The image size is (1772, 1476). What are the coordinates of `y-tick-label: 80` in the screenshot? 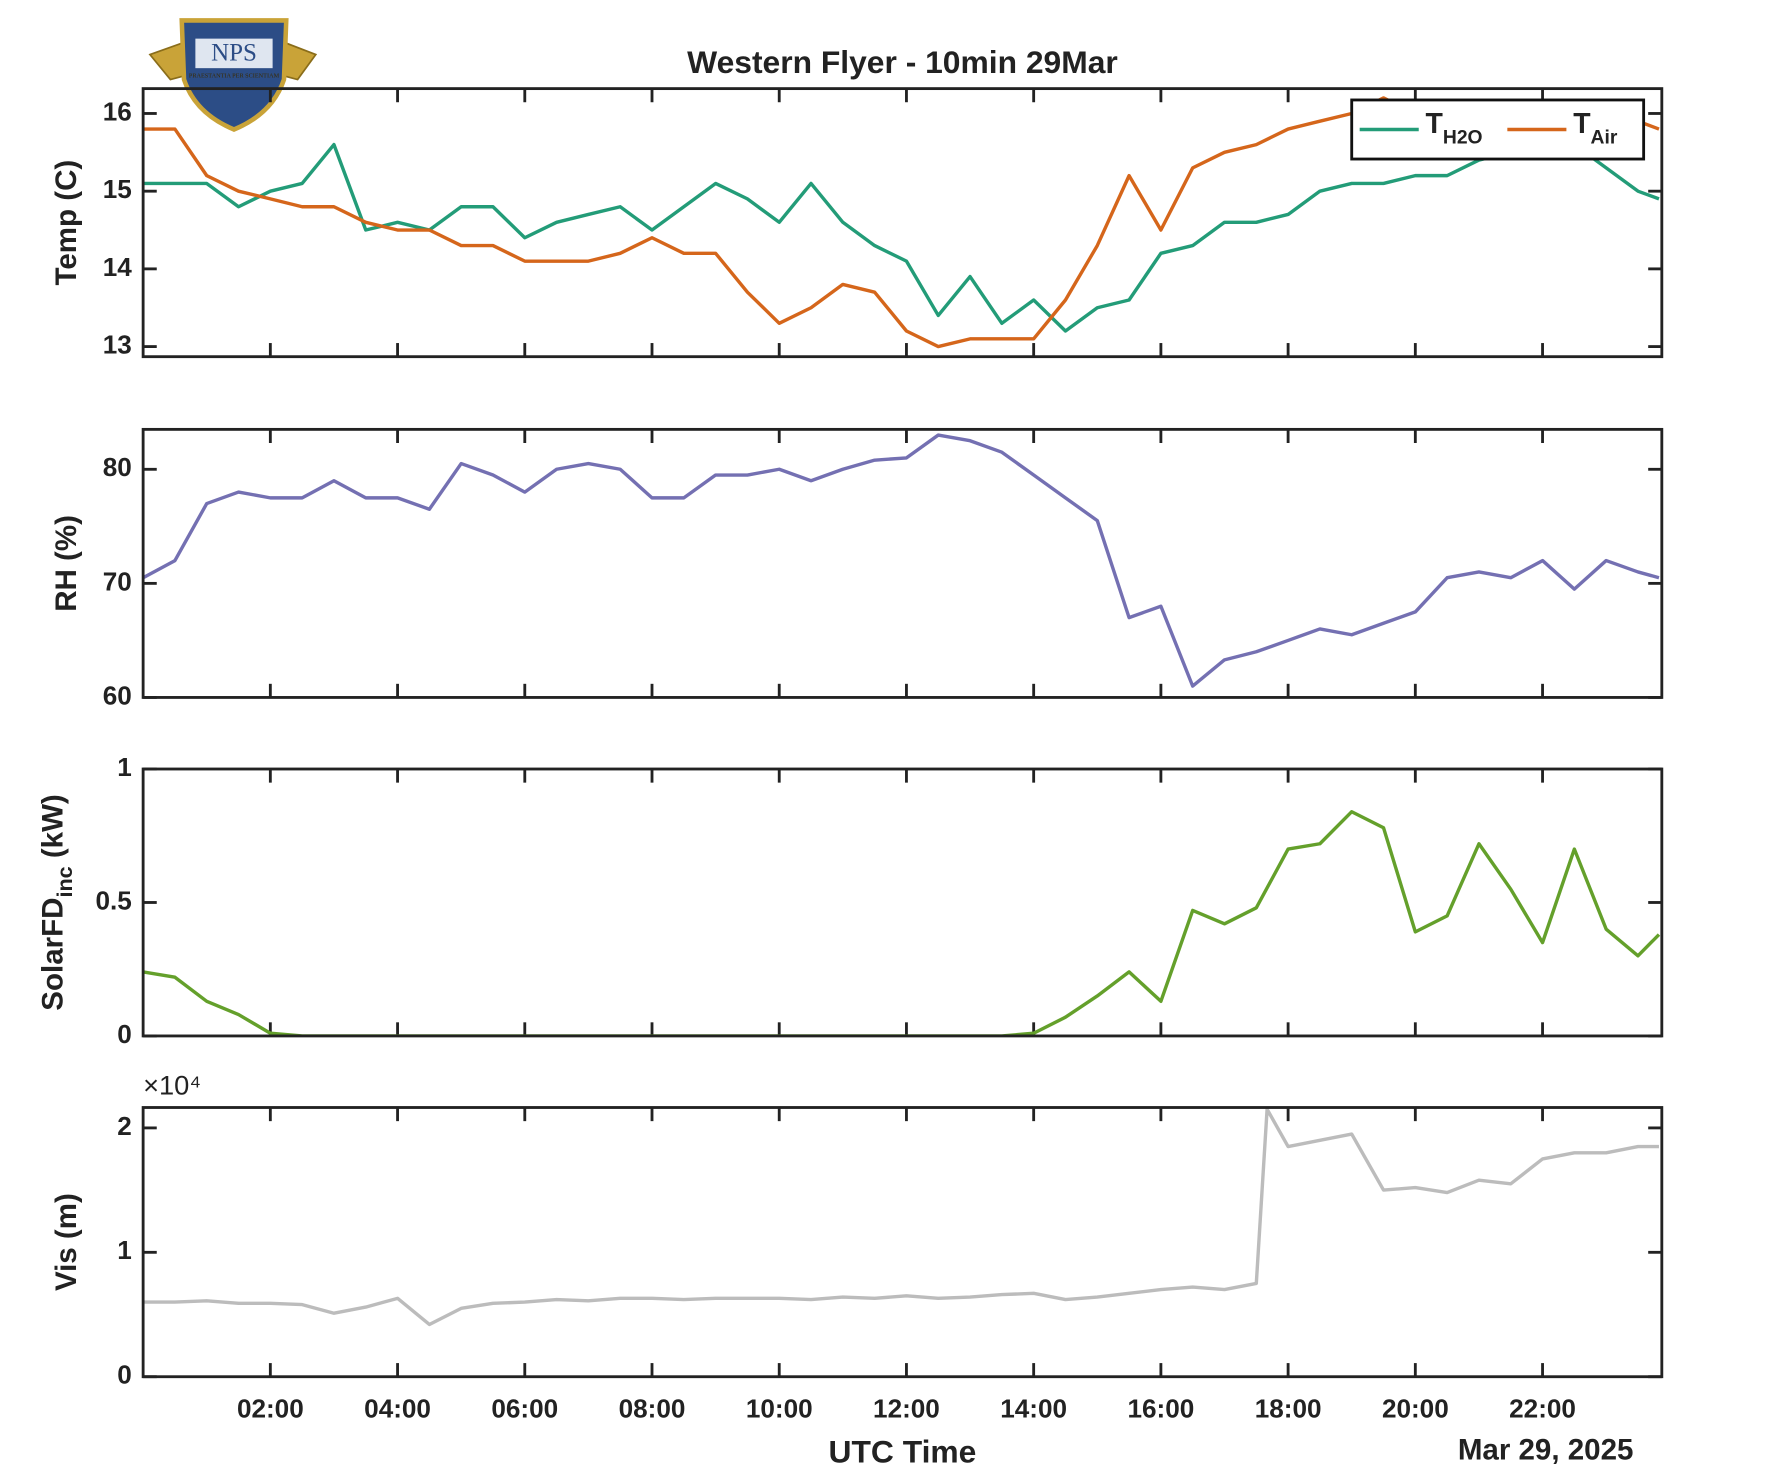 It's located at (117, 467).